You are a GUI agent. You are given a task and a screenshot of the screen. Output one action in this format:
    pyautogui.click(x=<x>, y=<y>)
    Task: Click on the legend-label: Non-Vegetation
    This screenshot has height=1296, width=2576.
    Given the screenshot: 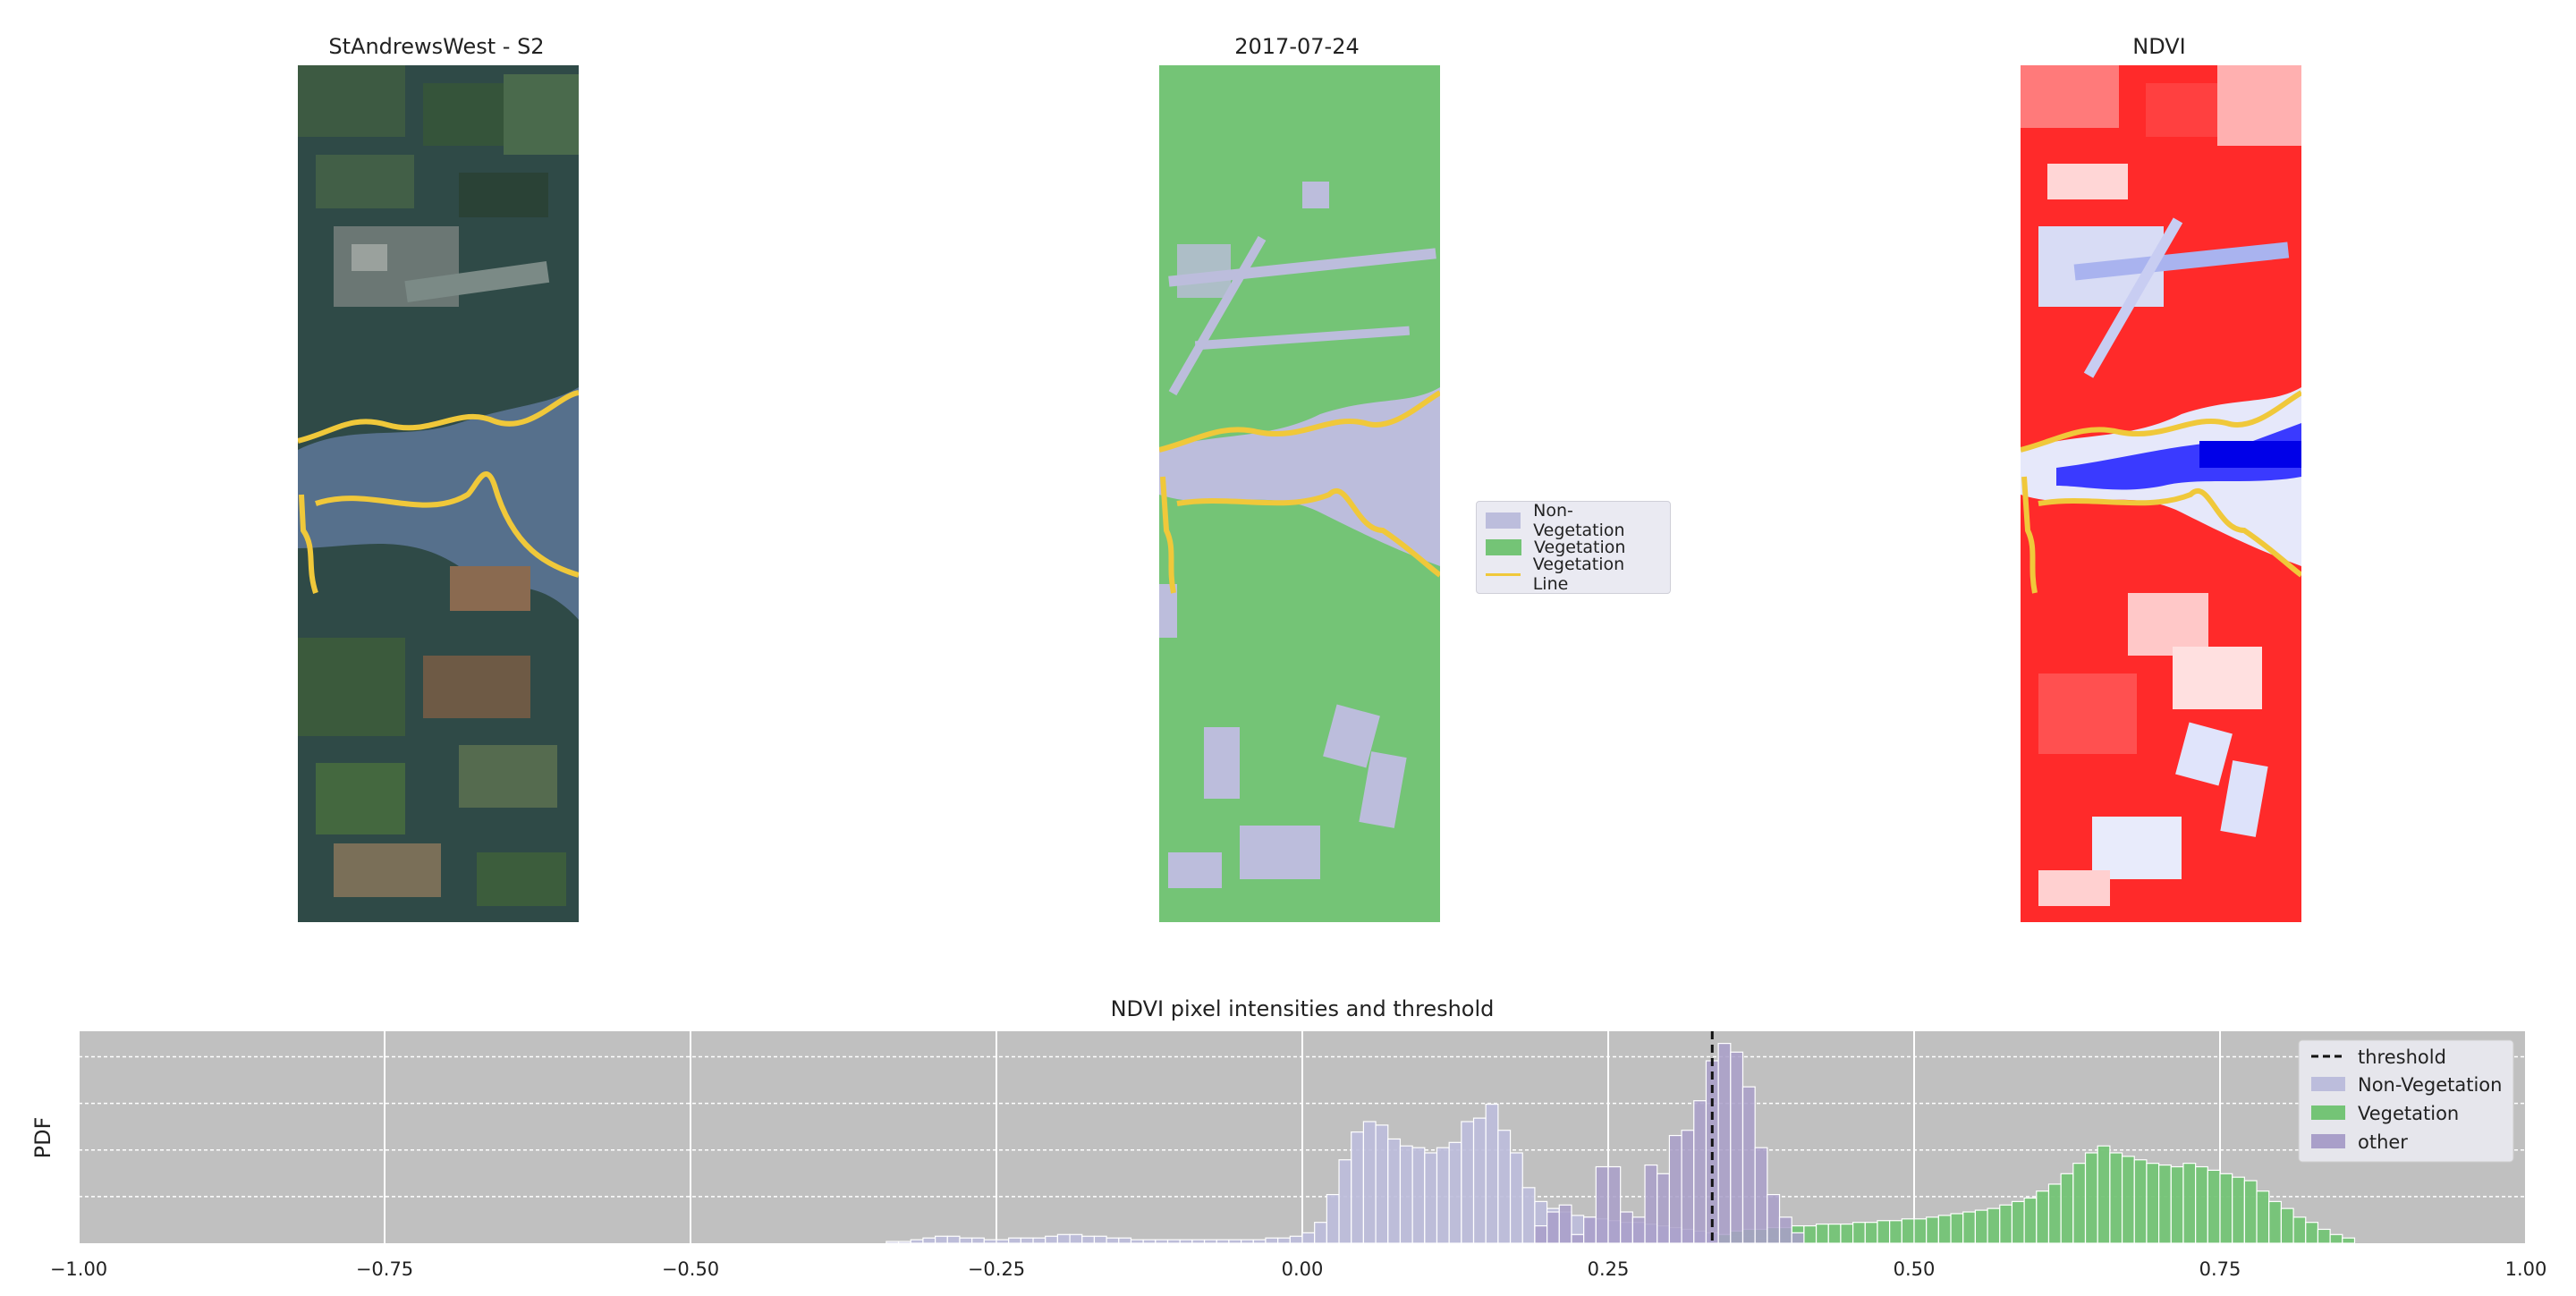 What is the action you would take?
    pyautogui.click(x=1579, y=520)
    